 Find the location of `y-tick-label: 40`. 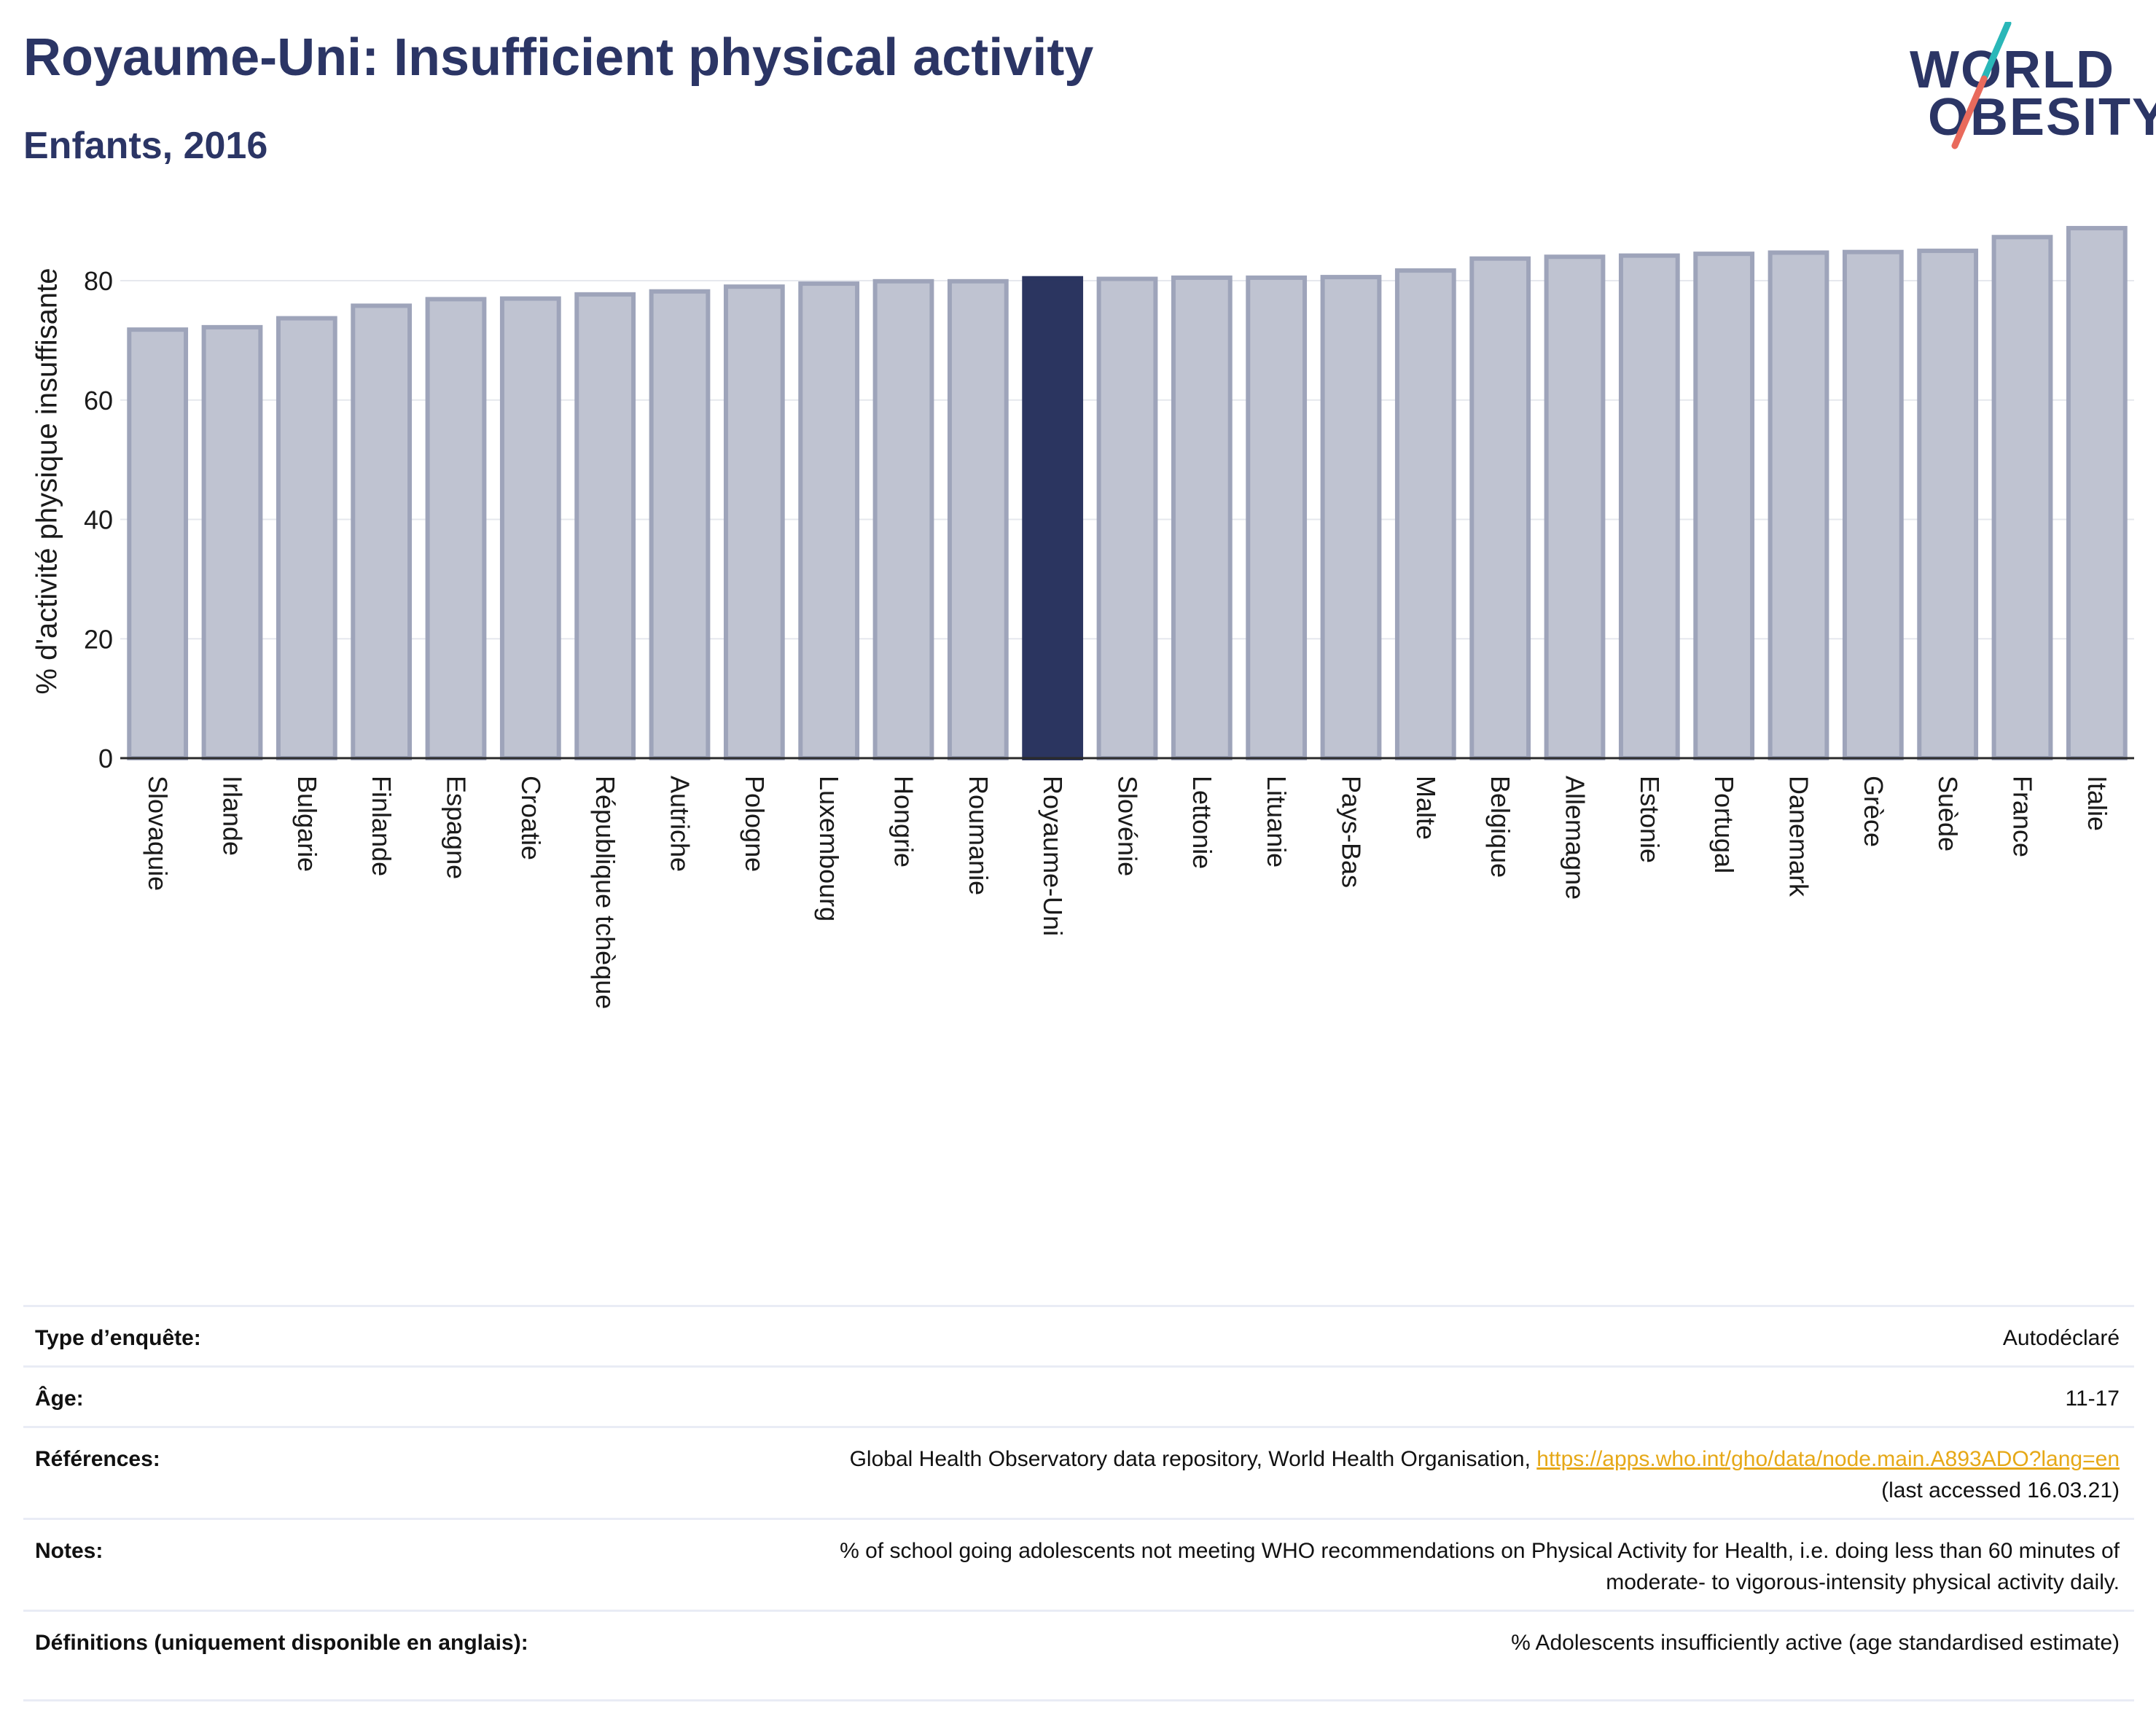

y-tick-label: 40 is located at coordinates (99, 520).